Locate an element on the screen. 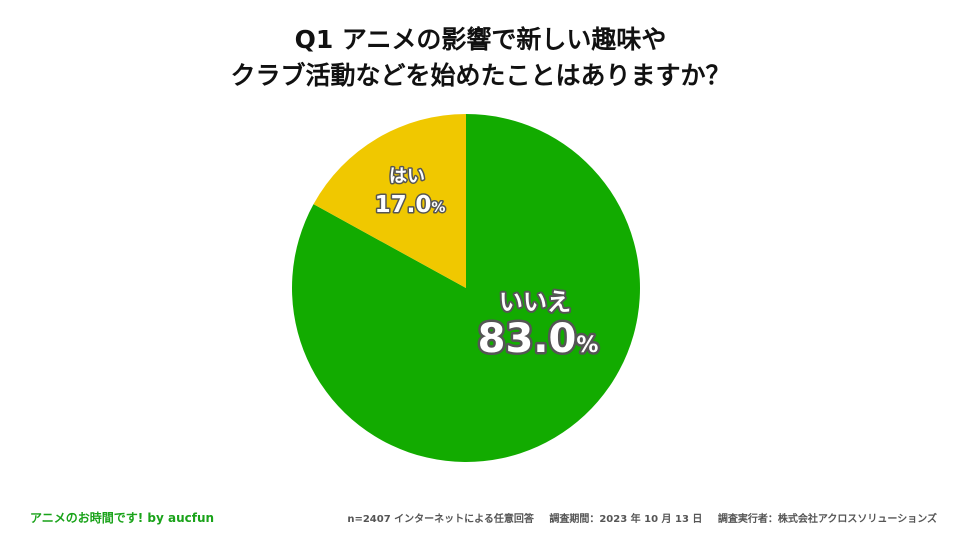  chart-title-line1: Q1 アニメの影響で新しい趣味や is located at coordinates (480, 39).